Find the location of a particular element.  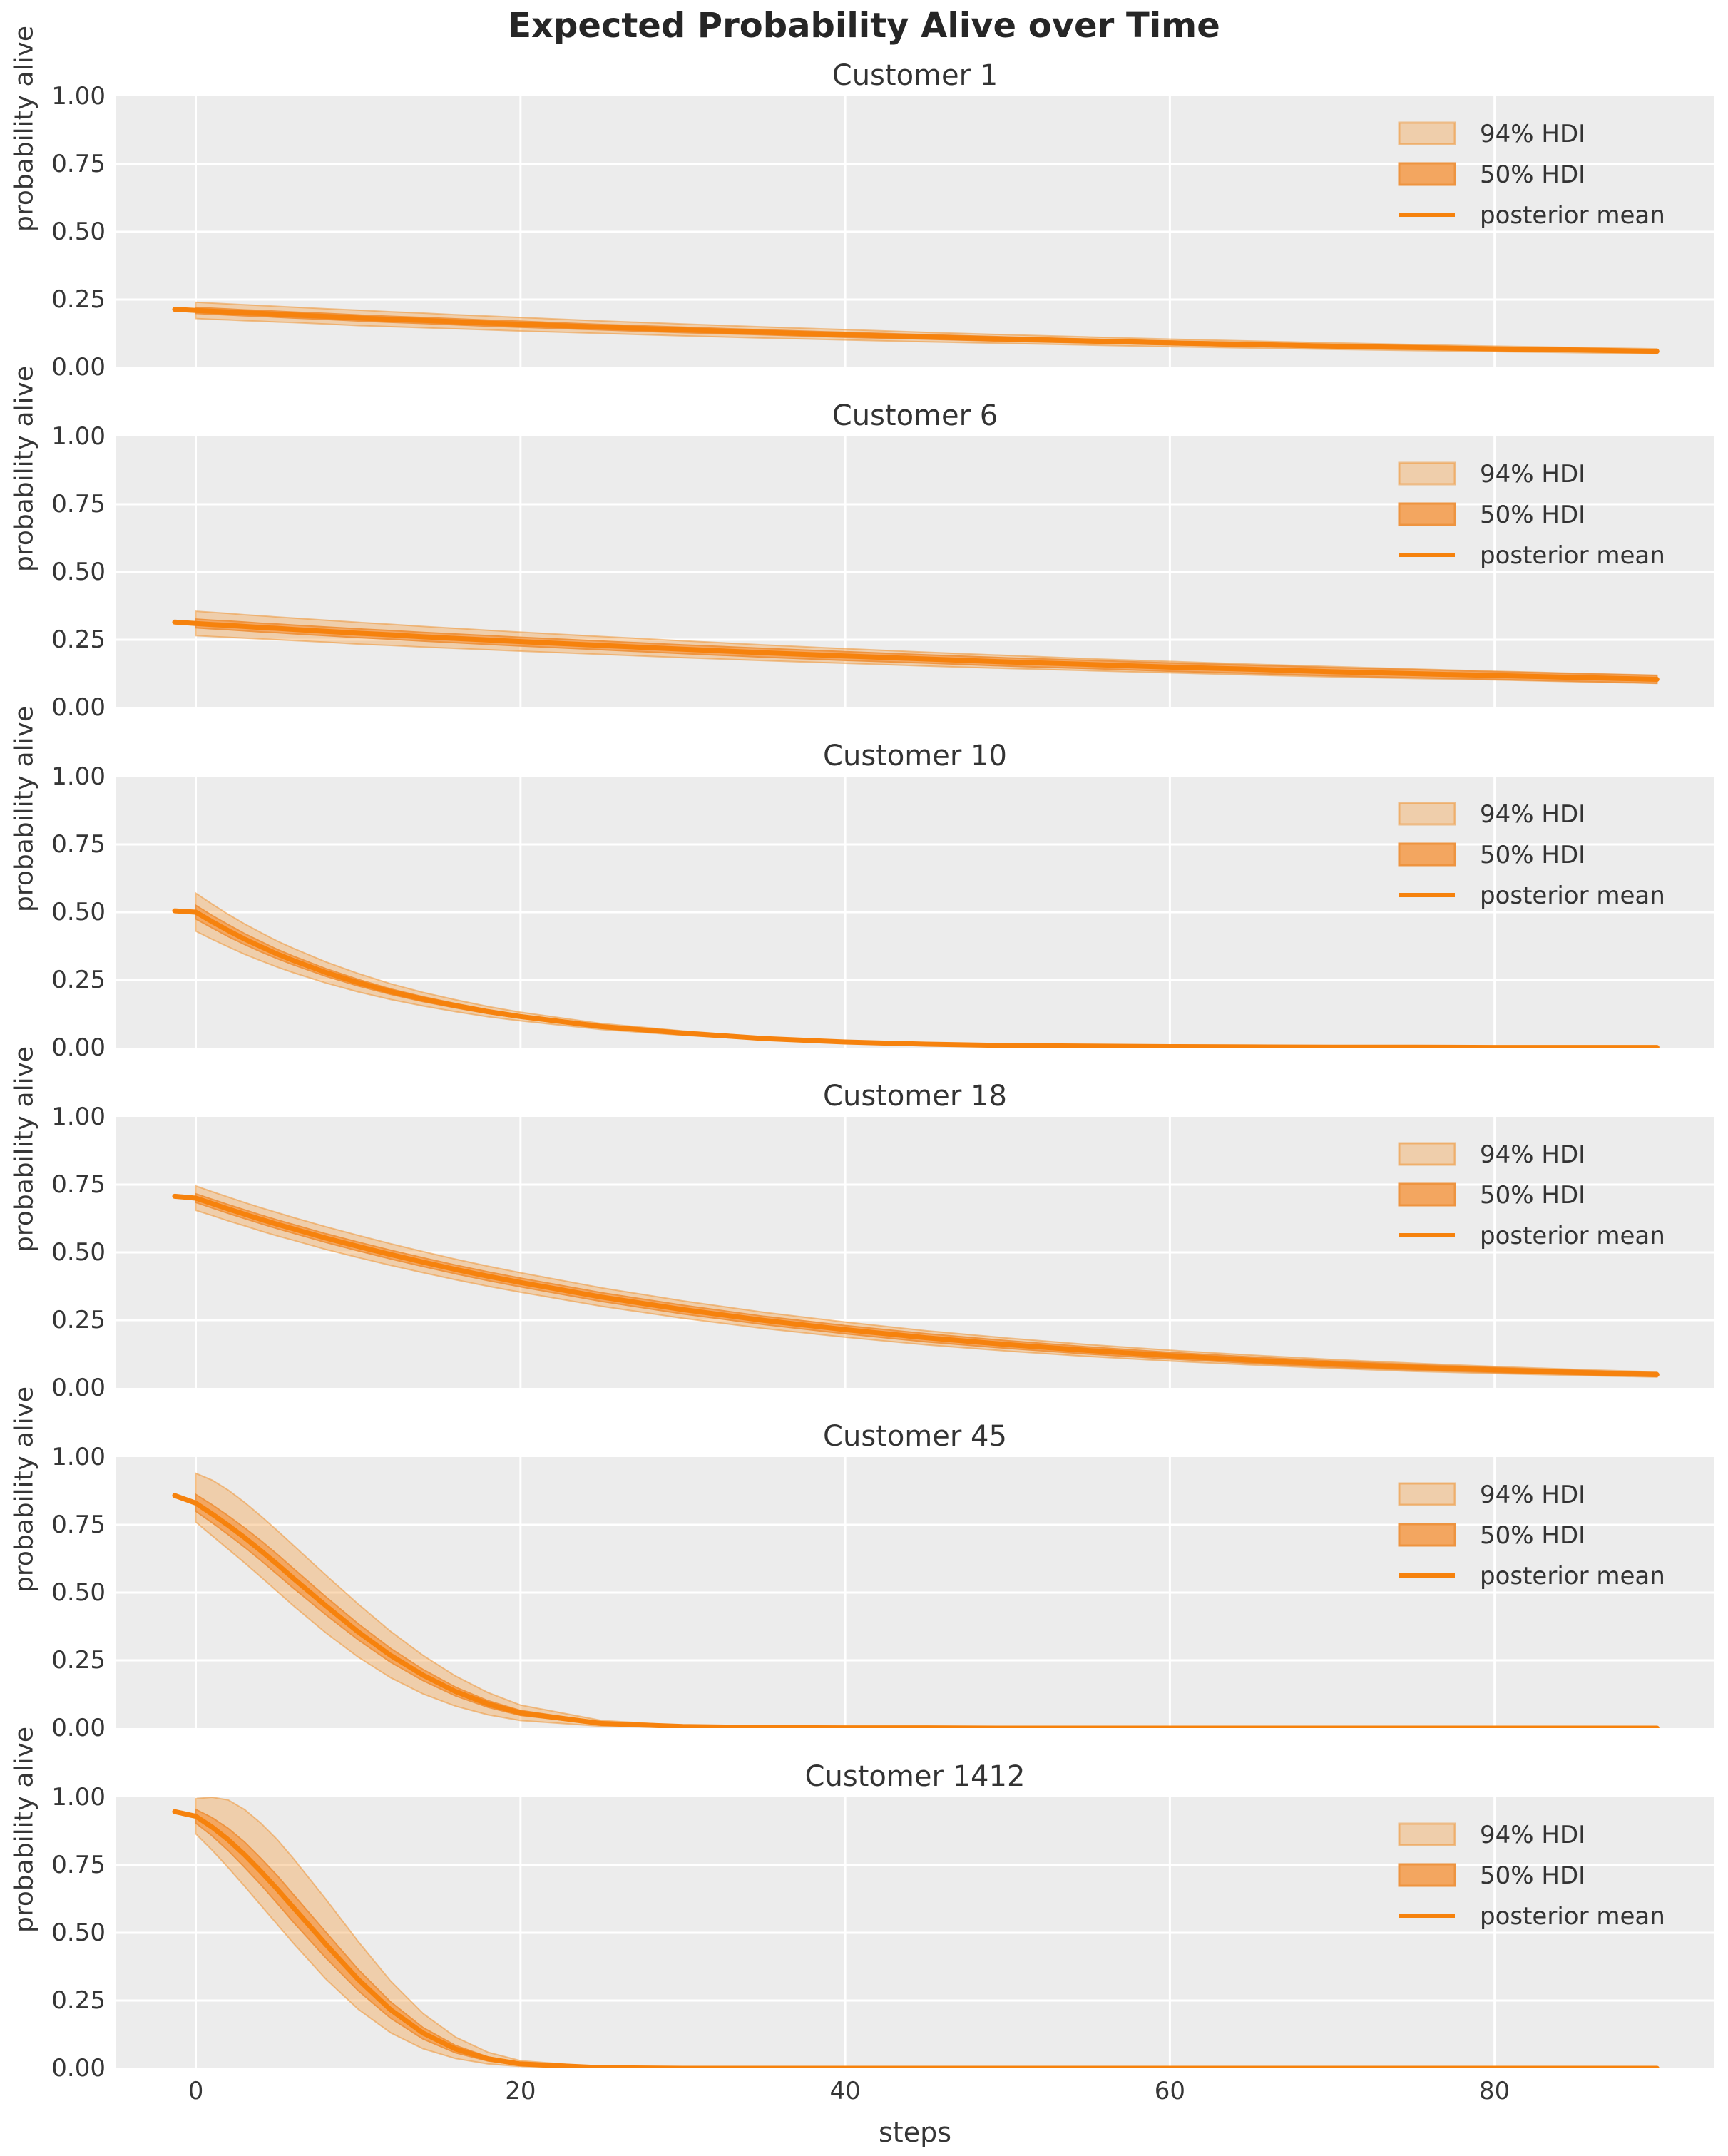

subplot-title-customer-1412: Customer 1412 is located at coordinates (915, 1777).